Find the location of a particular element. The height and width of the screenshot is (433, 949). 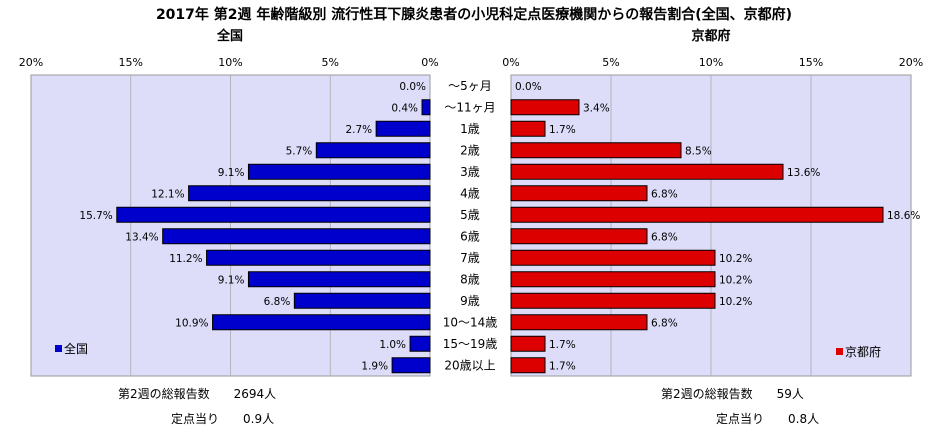

legend-swatch-kyoto is located at coordinates (839, 351).